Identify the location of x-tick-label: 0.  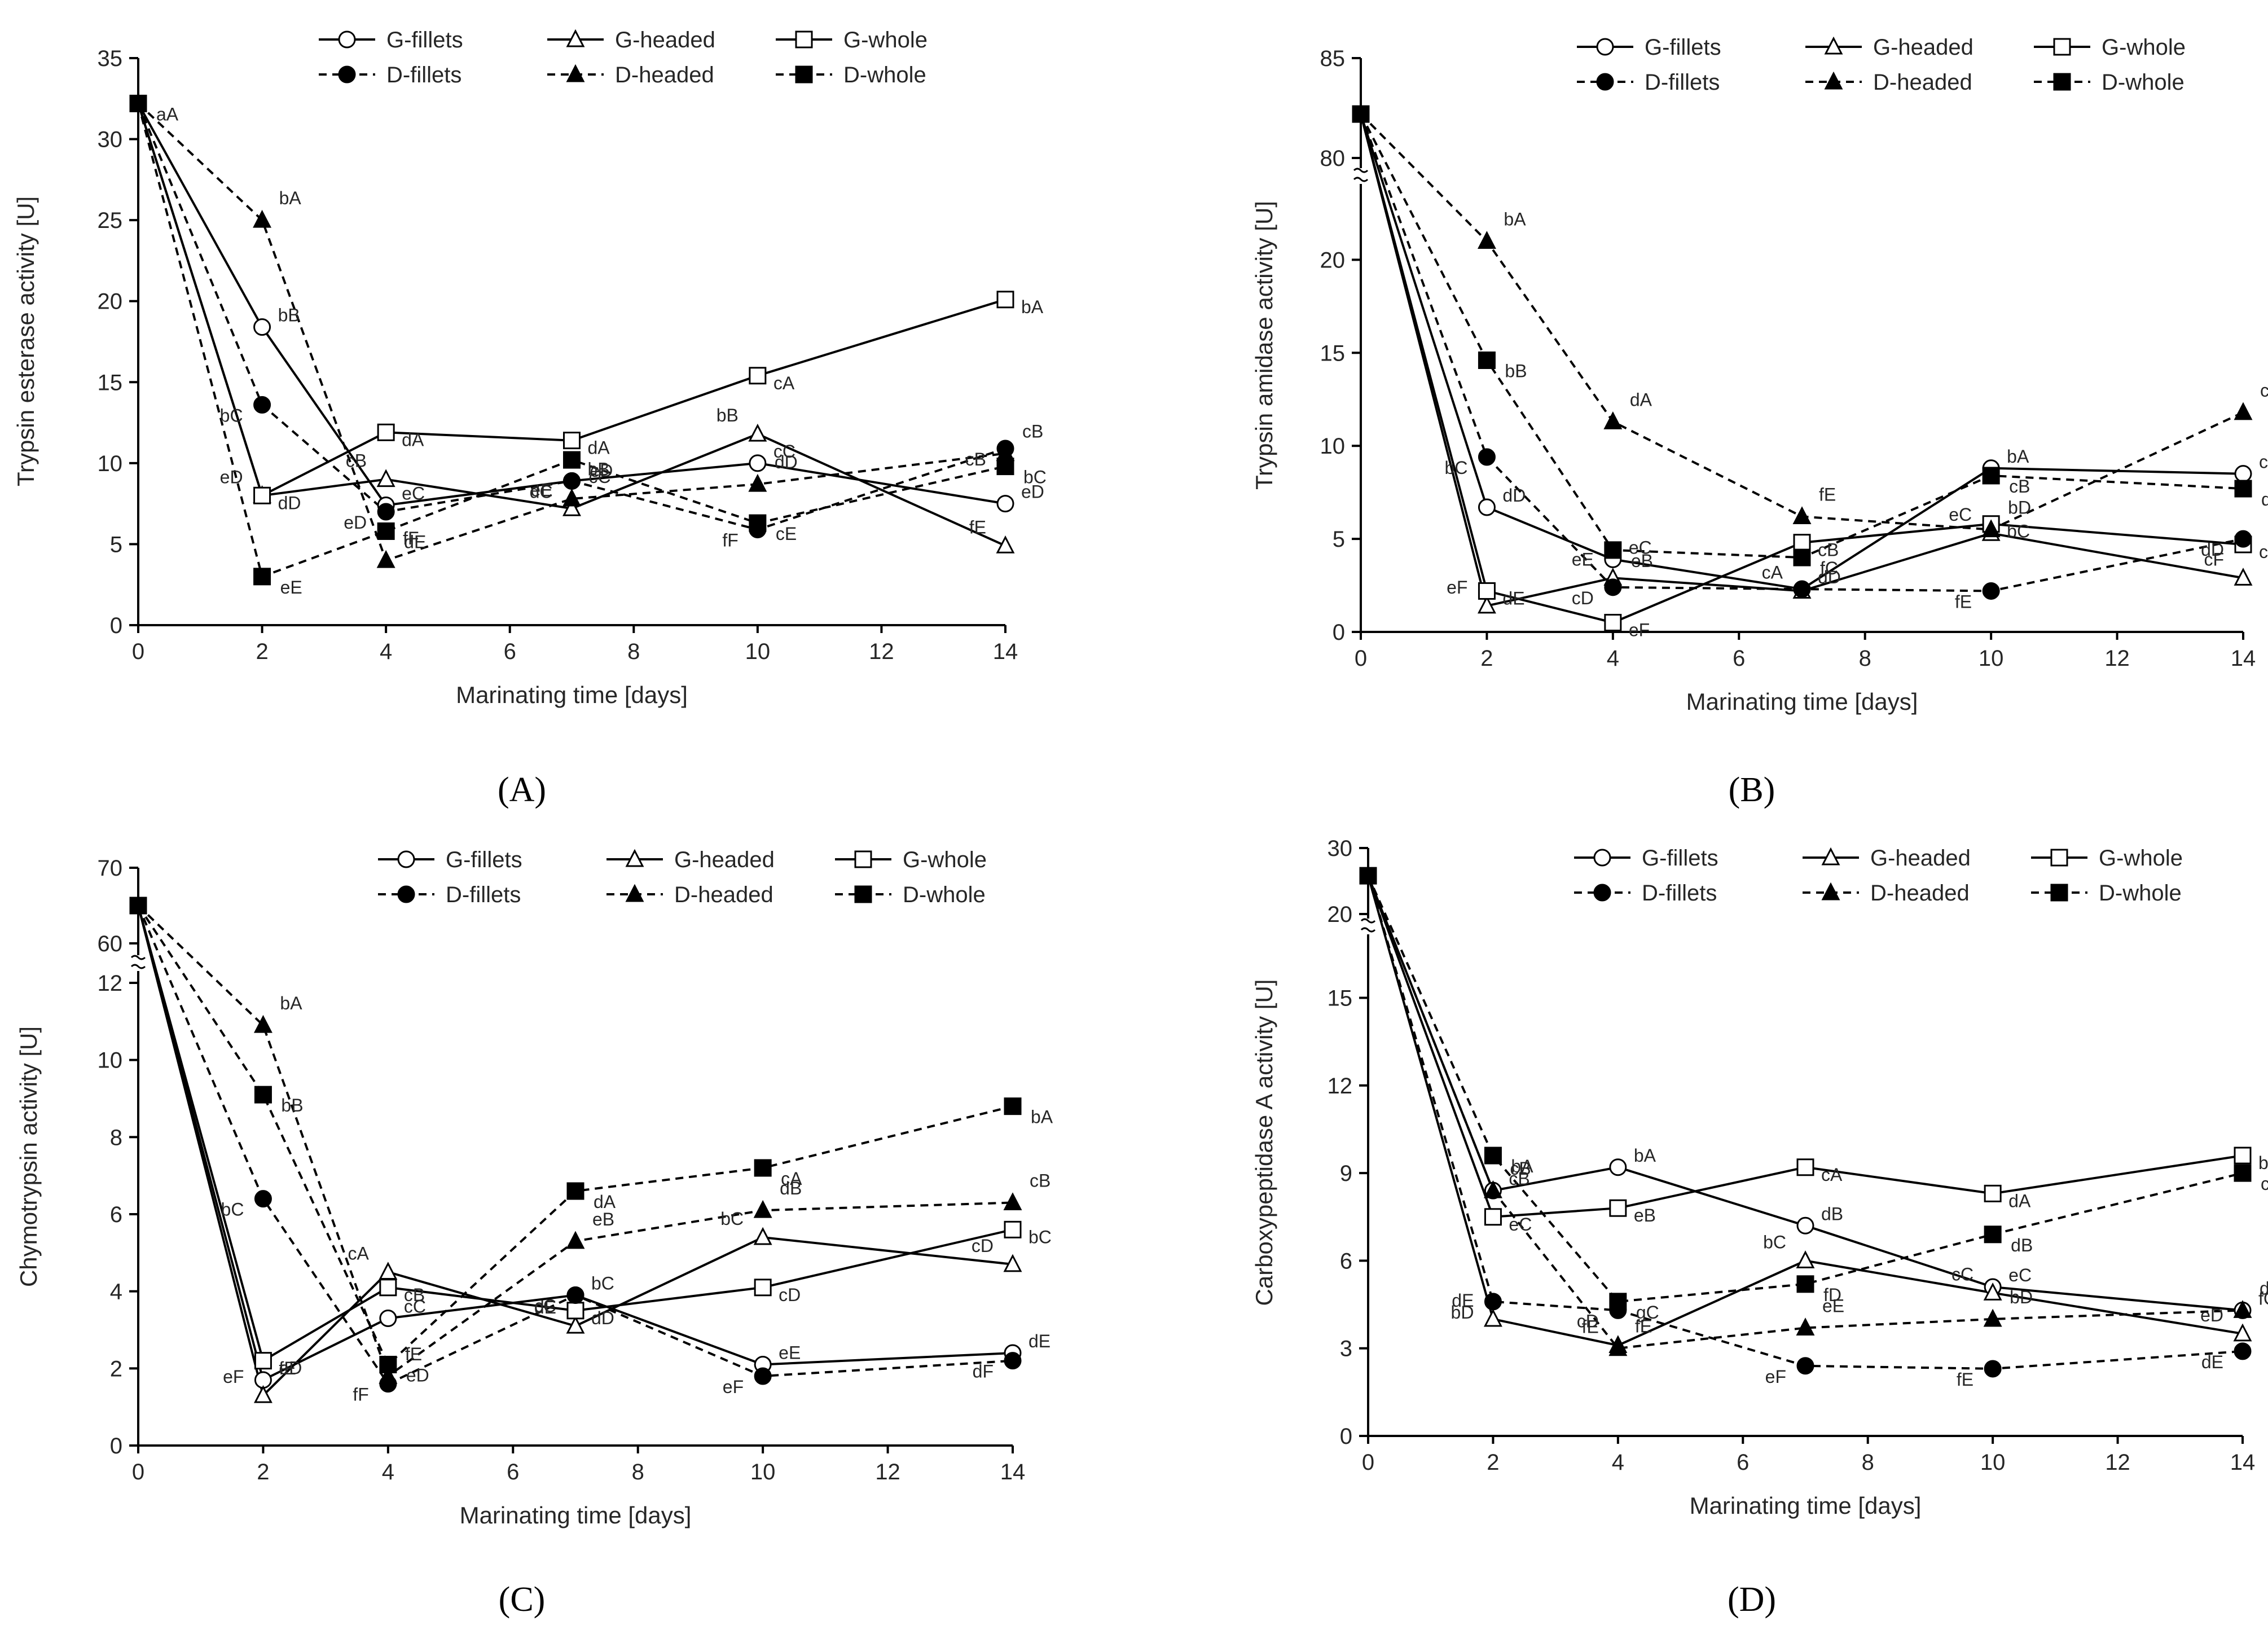
(138, 651).